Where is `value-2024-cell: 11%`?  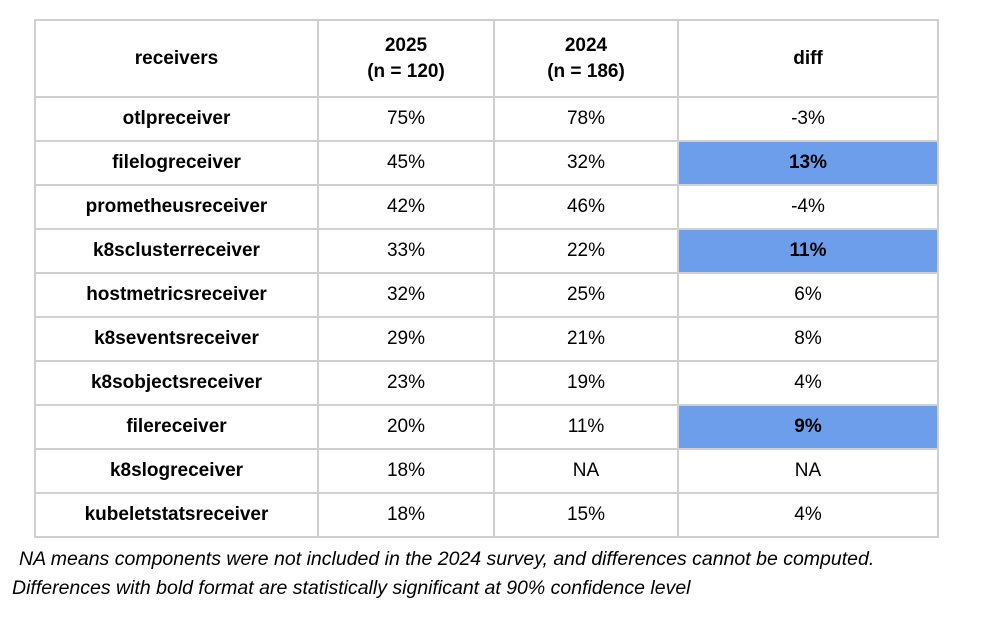
value-2024-cell: 11% is located at coordinates (586, 427).